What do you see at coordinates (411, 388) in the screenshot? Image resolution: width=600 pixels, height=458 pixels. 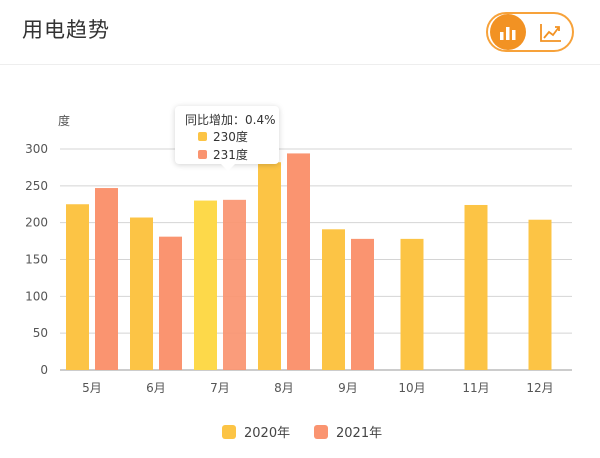 I see `x-tick-label-10: 10月` at bounding box center [411, 388].